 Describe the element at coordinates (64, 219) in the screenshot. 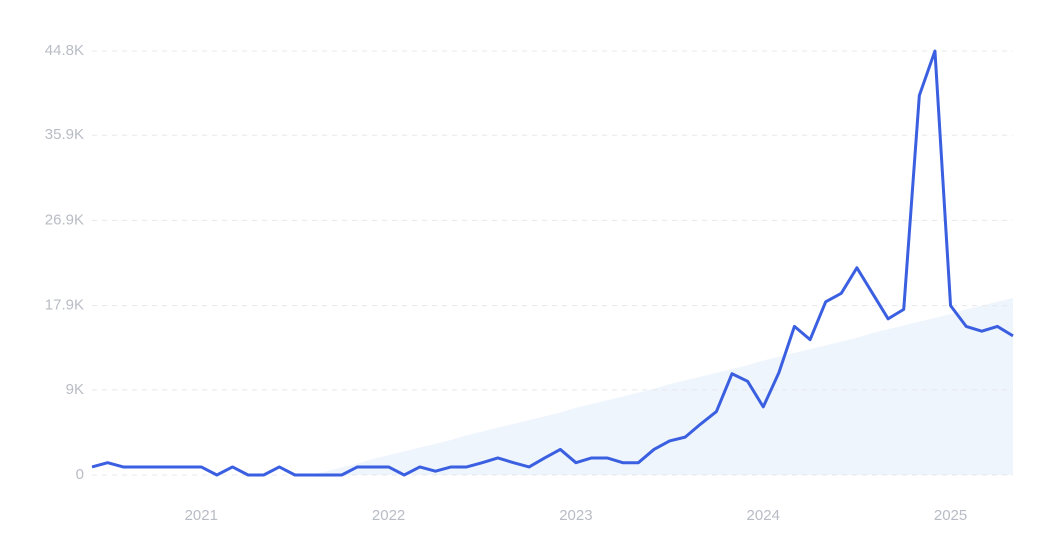

I see `y-tick-label: 26.9K` at that location.